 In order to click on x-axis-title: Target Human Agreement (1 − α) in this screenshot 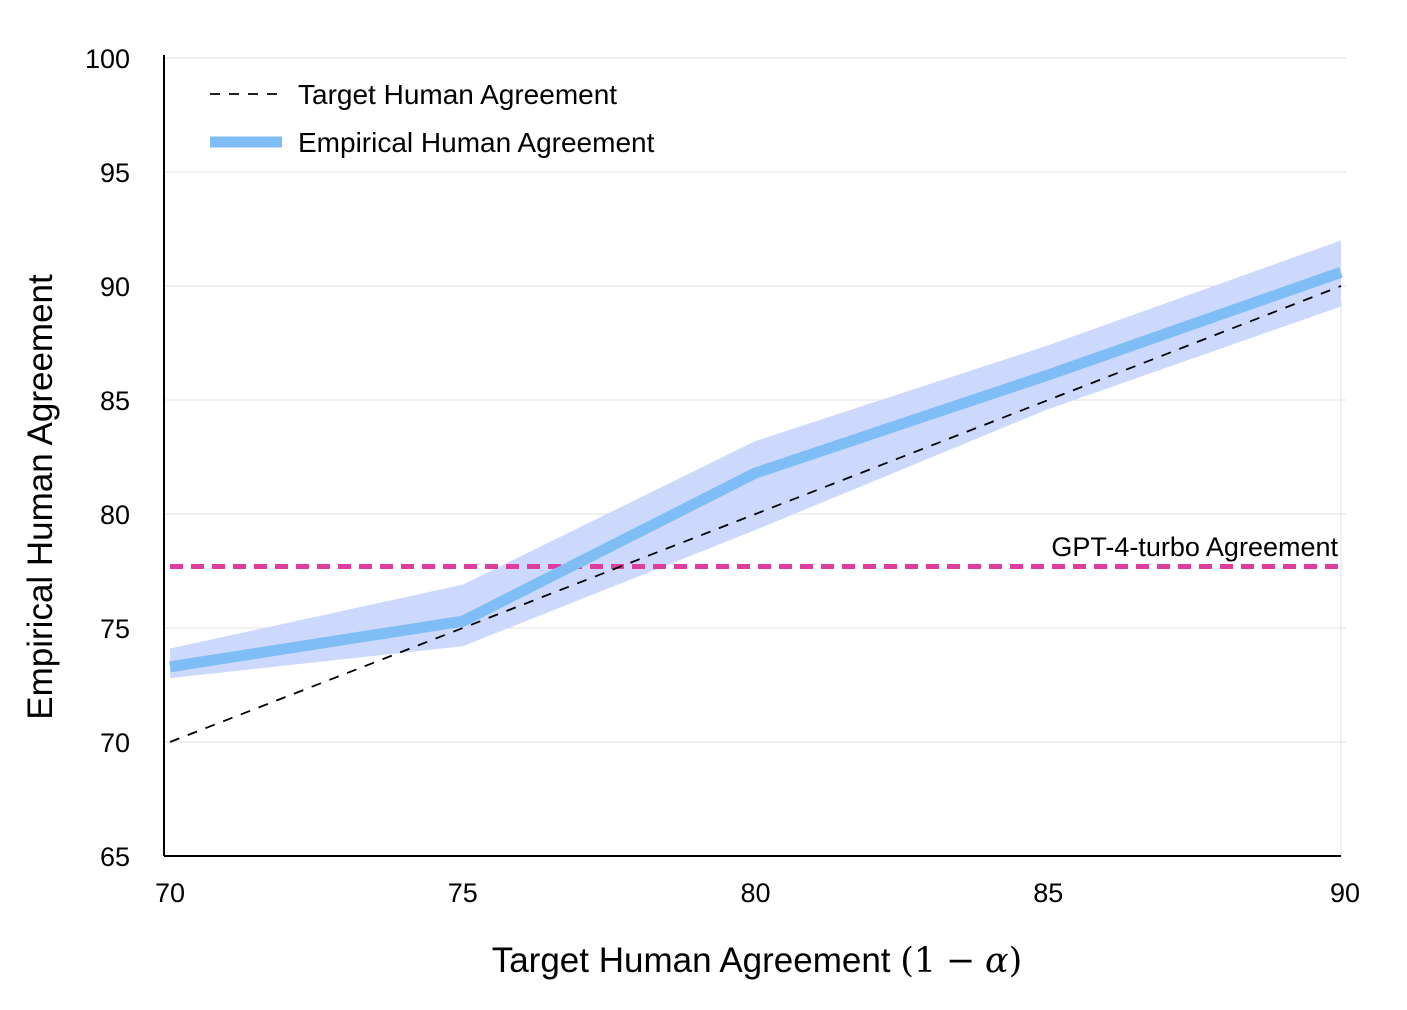, I will do `click(757, 961)`.